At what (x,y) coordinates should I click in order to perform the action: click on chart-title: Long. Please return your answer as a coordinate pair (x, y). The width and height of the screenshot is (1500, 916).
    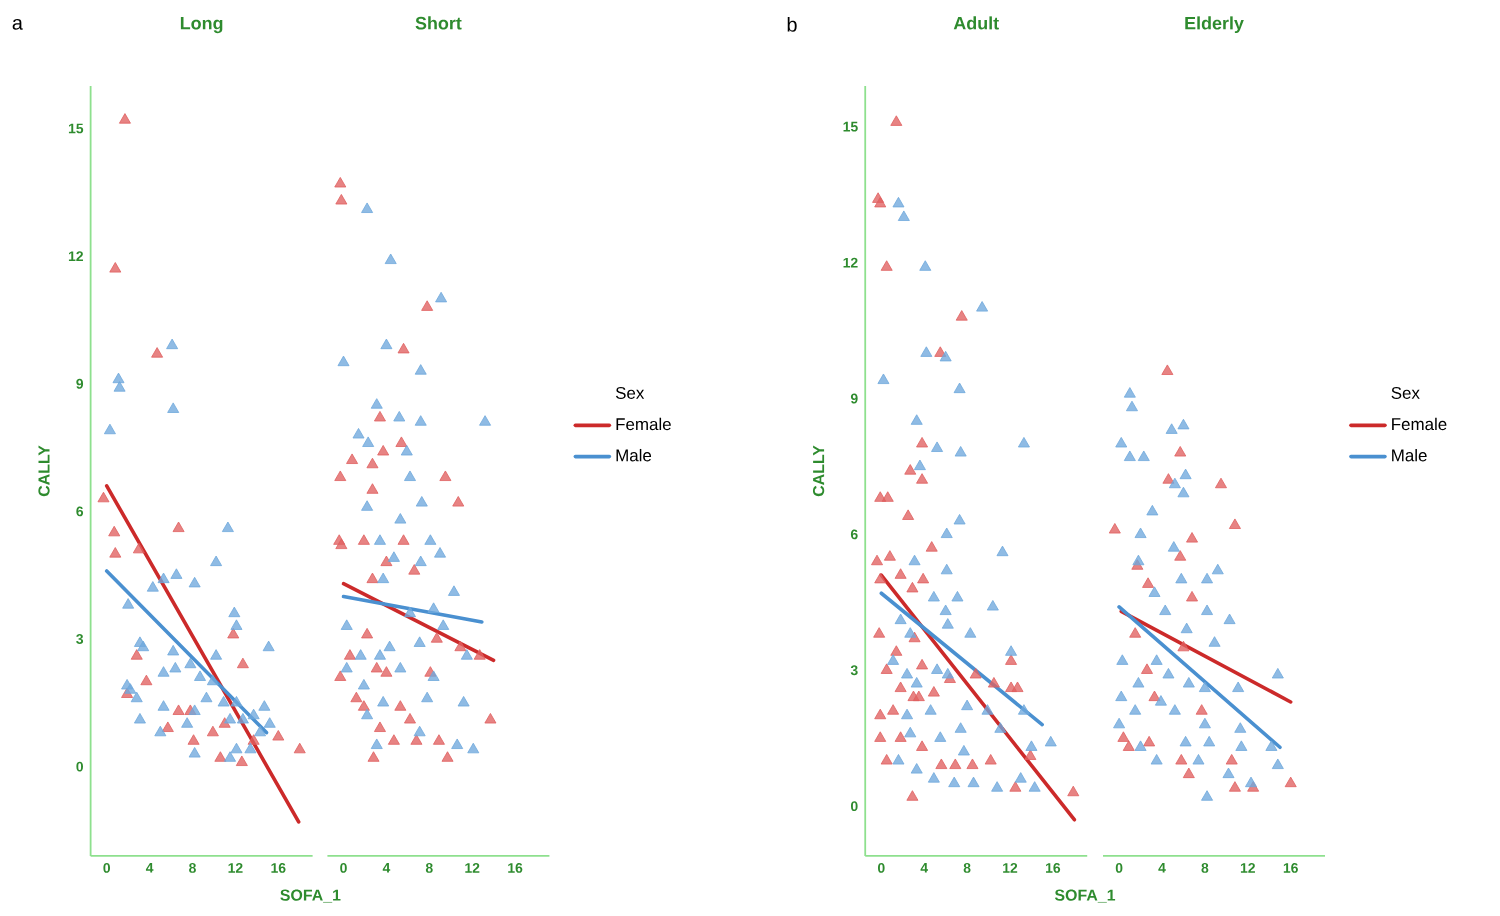
    Looking at the image, I should click on (201, 25).